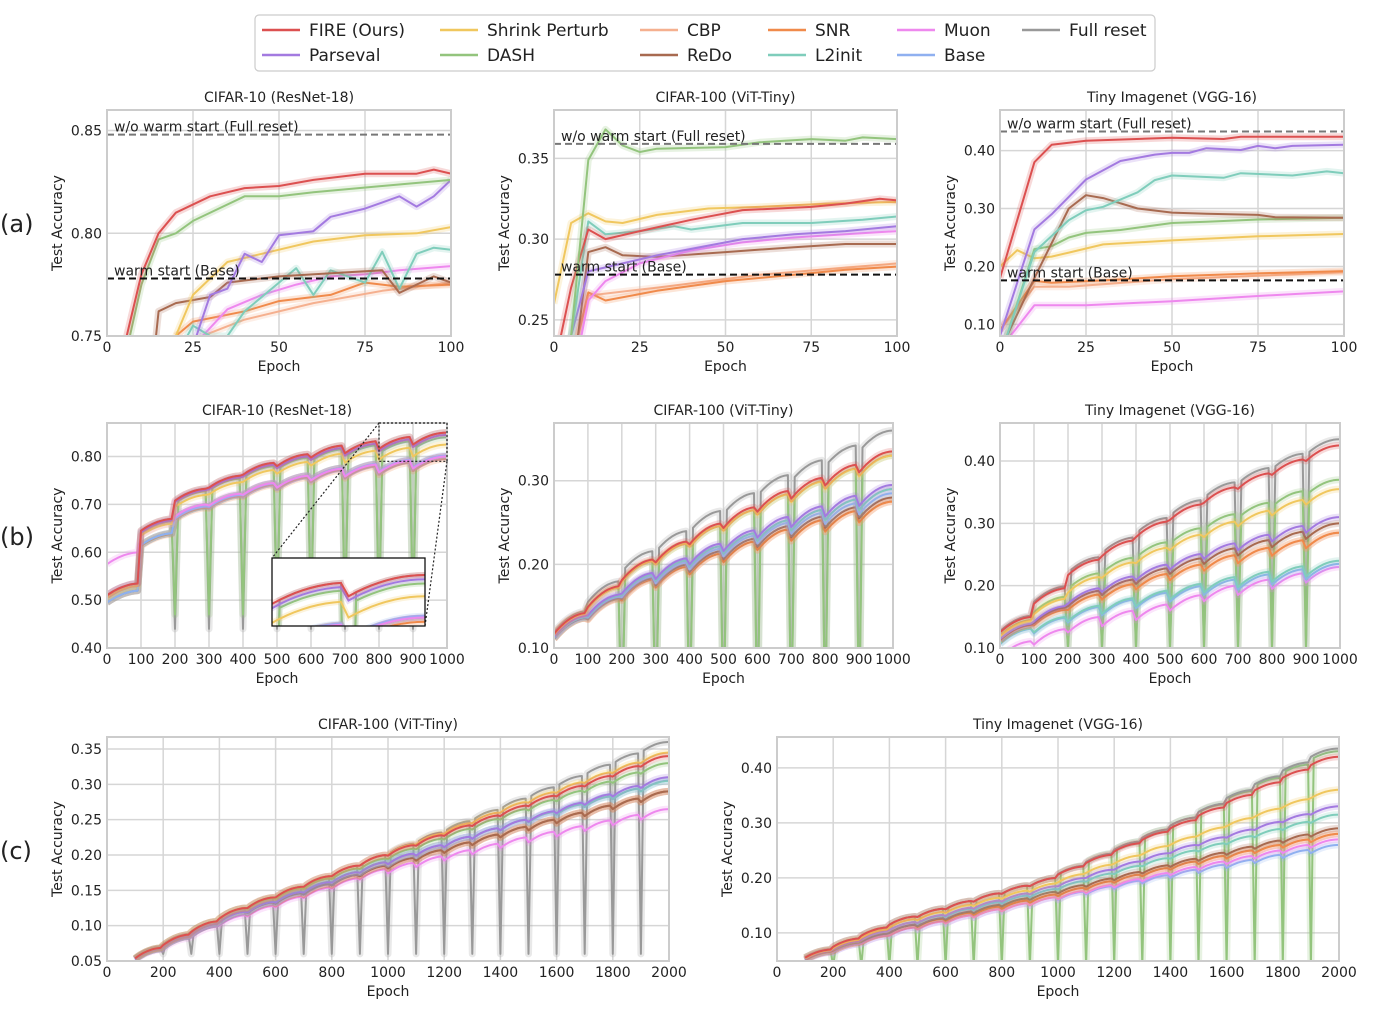 This screenshot has height=1020, width=1376. Describe the element at coordinates (1169, 411) in the screenshot. I see `subplot-title: Tiny Imagenet (VGG-16)` at that location.